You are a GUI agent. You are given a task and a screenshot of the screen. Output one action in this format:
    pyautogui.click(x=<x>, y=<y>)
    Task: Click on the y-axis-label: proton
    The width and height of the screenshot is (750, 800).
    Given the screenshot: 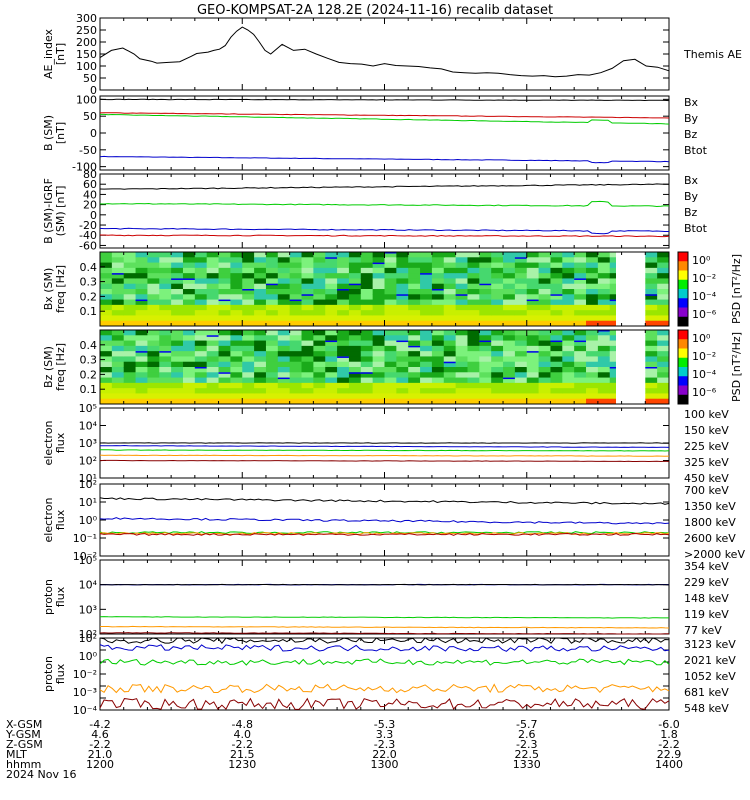 What is the action you would take?
    pyautogui.click(x=48, y=674)
    